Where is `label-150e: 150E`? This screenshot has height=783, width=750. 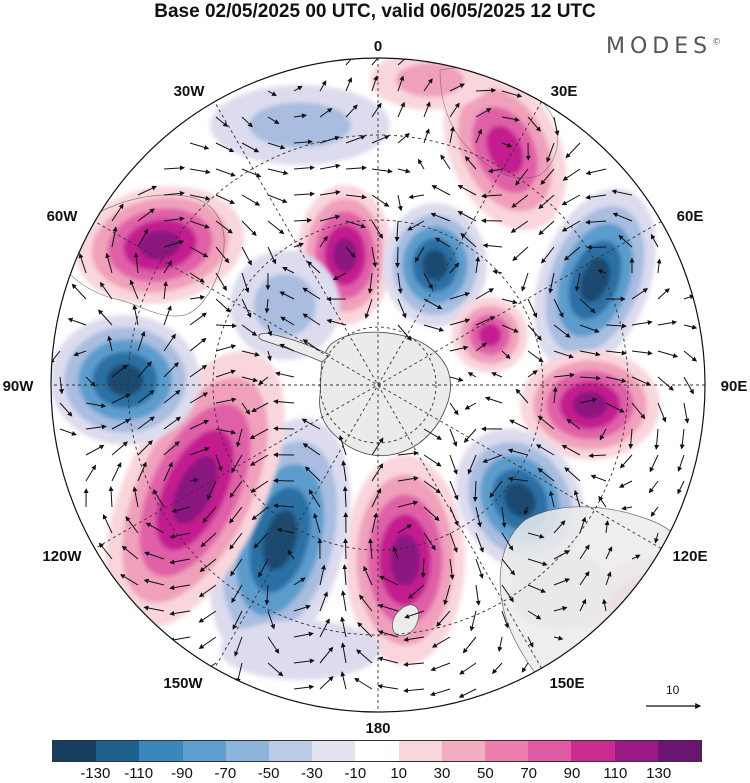
label-150e: 150E is located at coordinates (566, 683).